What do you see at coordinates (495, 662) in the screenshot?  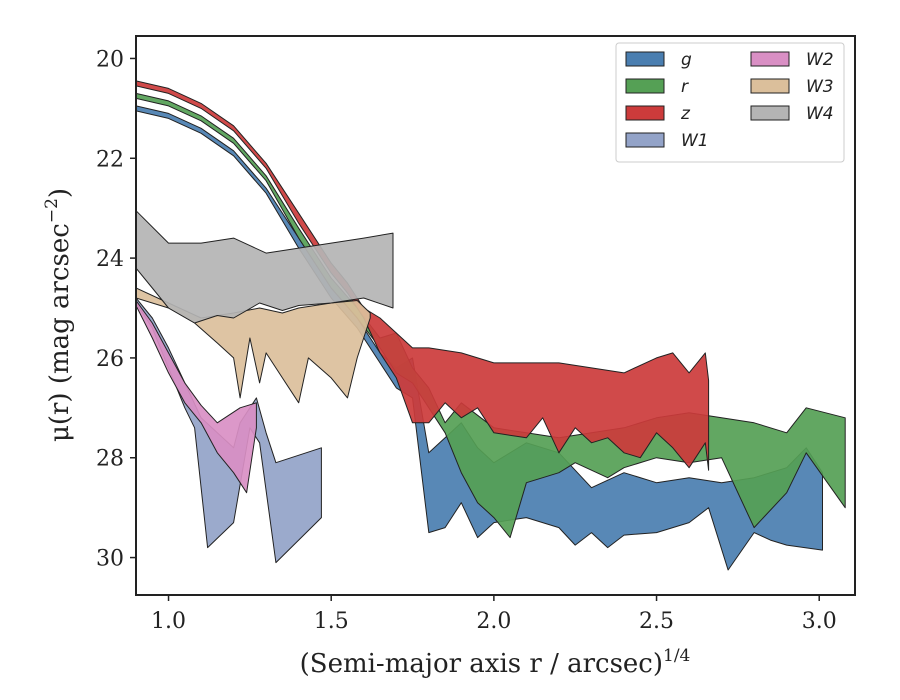 I see `x-axis-title: (Semi-major axis r / arcsec)1/4` at bounding box center [495, 662].